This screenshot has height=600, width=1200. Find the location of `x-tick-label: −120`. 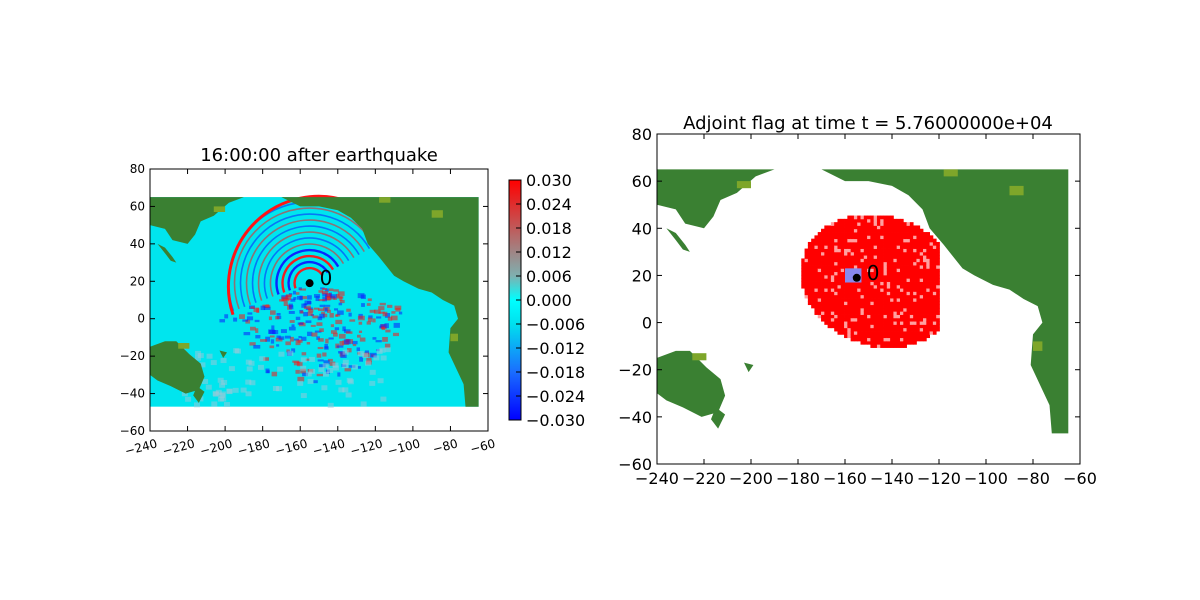

x-tick-label: −120 is located at coordinates (939, 478).